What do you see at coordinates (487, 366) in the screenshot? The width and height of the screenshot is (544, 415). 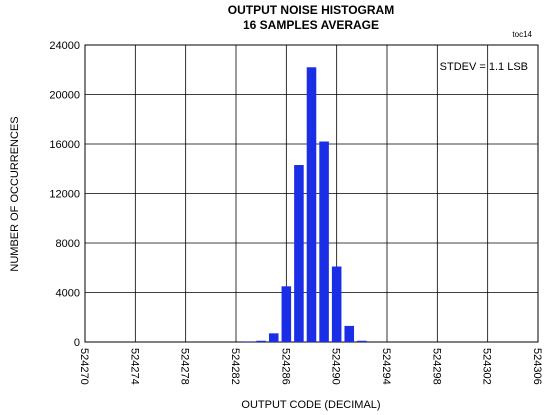 I see `x-tick-label: 524302` at bounding box center [487, 366].